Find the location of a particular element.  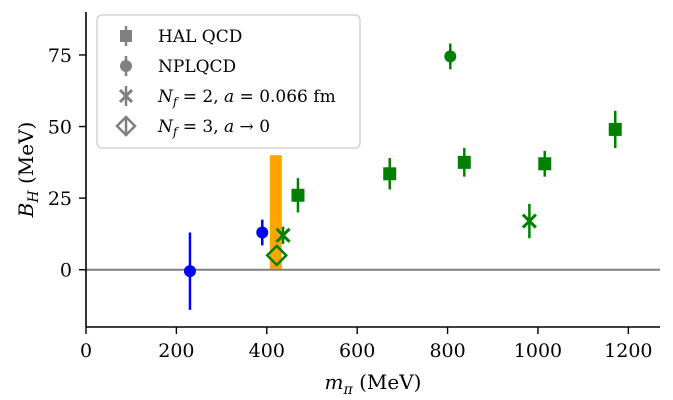

legend-marker-square is located at coordinates (126, 36).